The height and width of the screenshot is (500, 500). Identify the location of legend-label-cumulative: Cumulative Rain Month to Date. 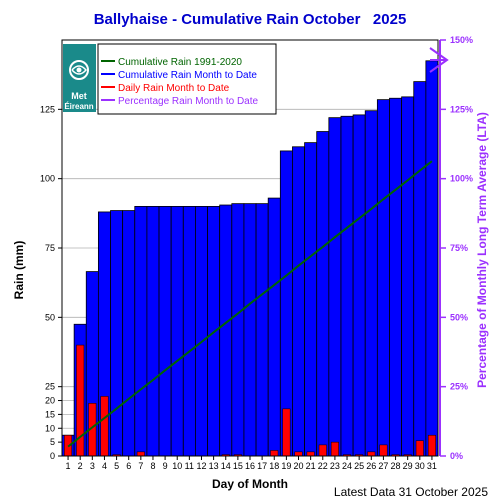
(187, 75).